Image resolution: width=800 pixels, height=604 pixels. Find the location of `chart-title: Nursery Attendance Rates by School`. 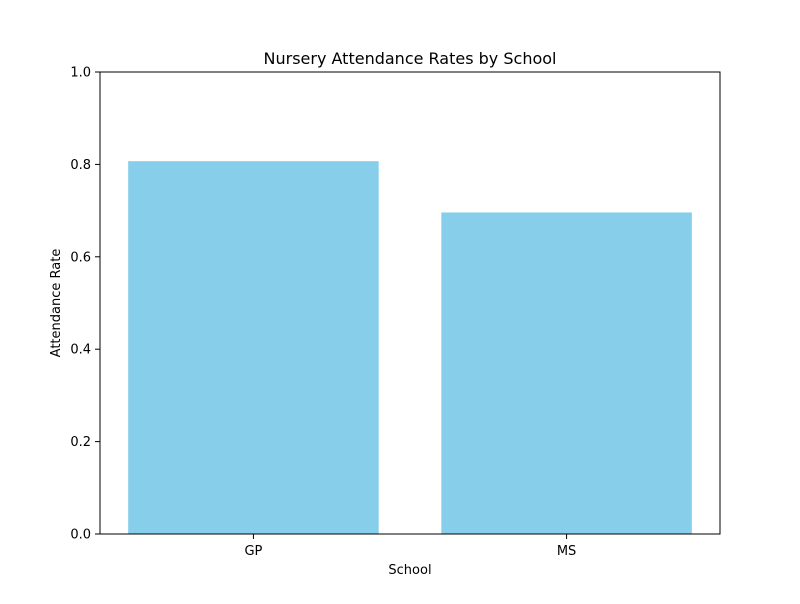

chart-title: Nursery Attendance Rates by School is located at coordinates (410, 58).